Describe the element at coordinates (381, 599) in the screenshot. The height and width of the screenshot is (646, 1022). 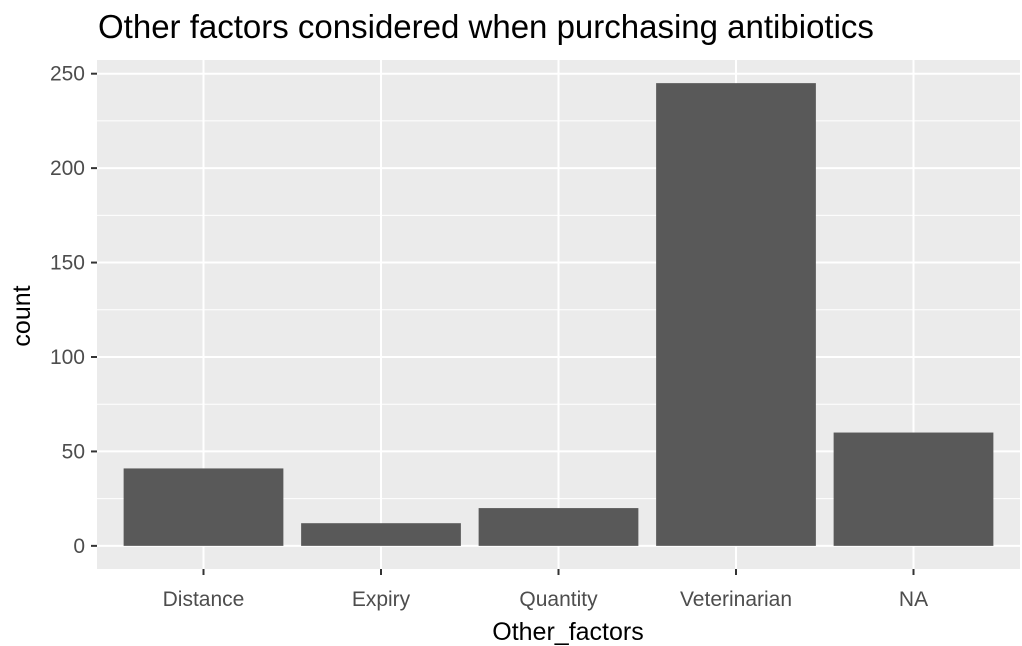
I see `x-tick-label: Expiry` at that location.